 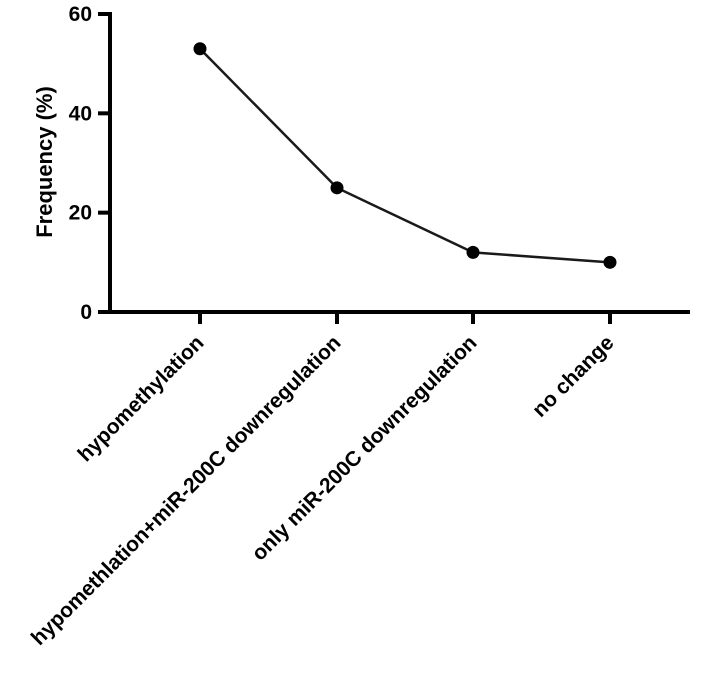 I want to click on y-axis-ticks: 0 20 40 60, so click(x=89, y=163).